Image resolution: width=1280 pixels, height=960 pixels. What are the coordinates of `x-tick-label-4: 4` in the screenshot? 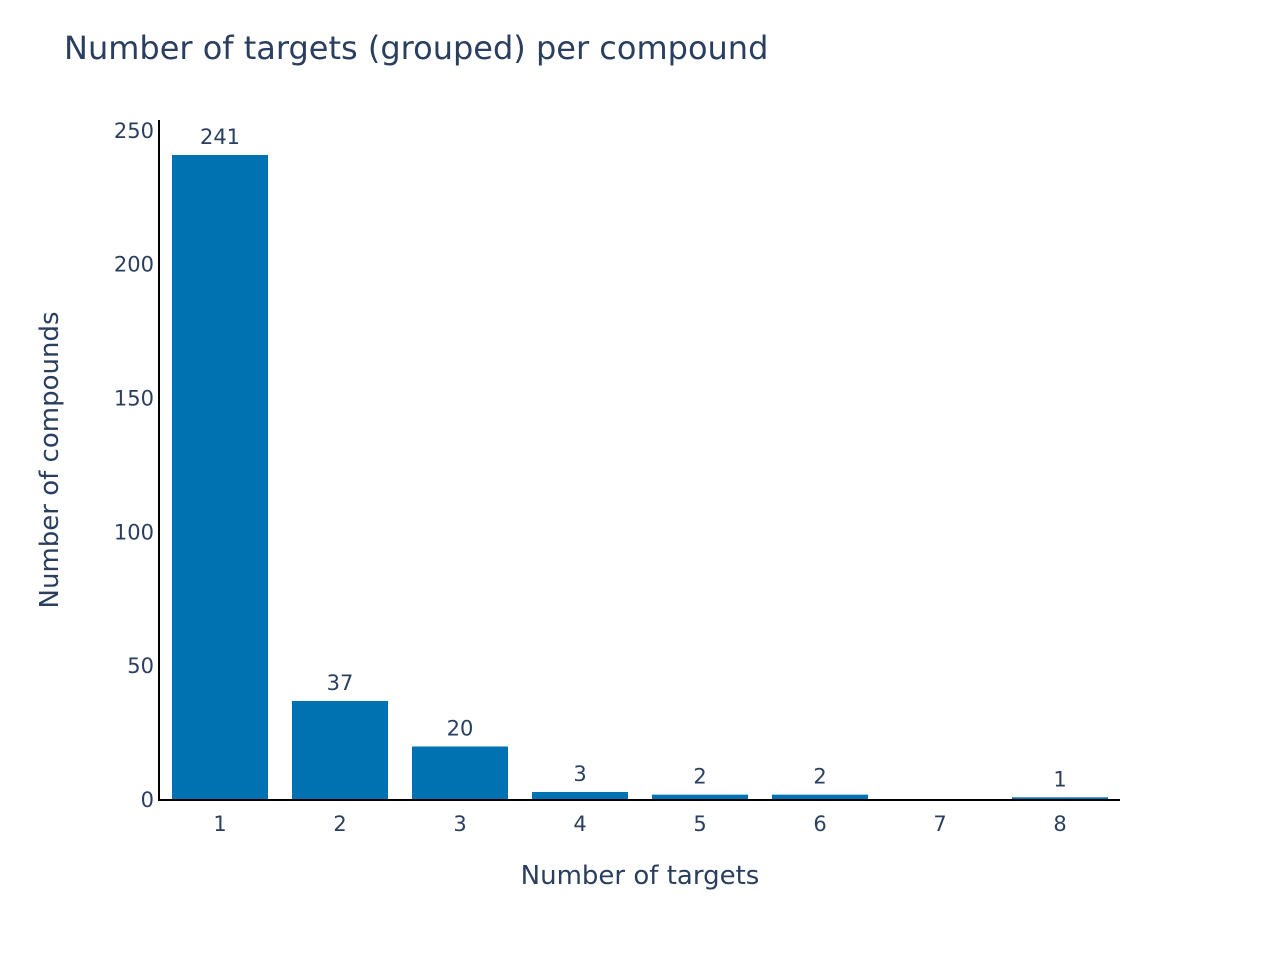 It's located at (579, 824).